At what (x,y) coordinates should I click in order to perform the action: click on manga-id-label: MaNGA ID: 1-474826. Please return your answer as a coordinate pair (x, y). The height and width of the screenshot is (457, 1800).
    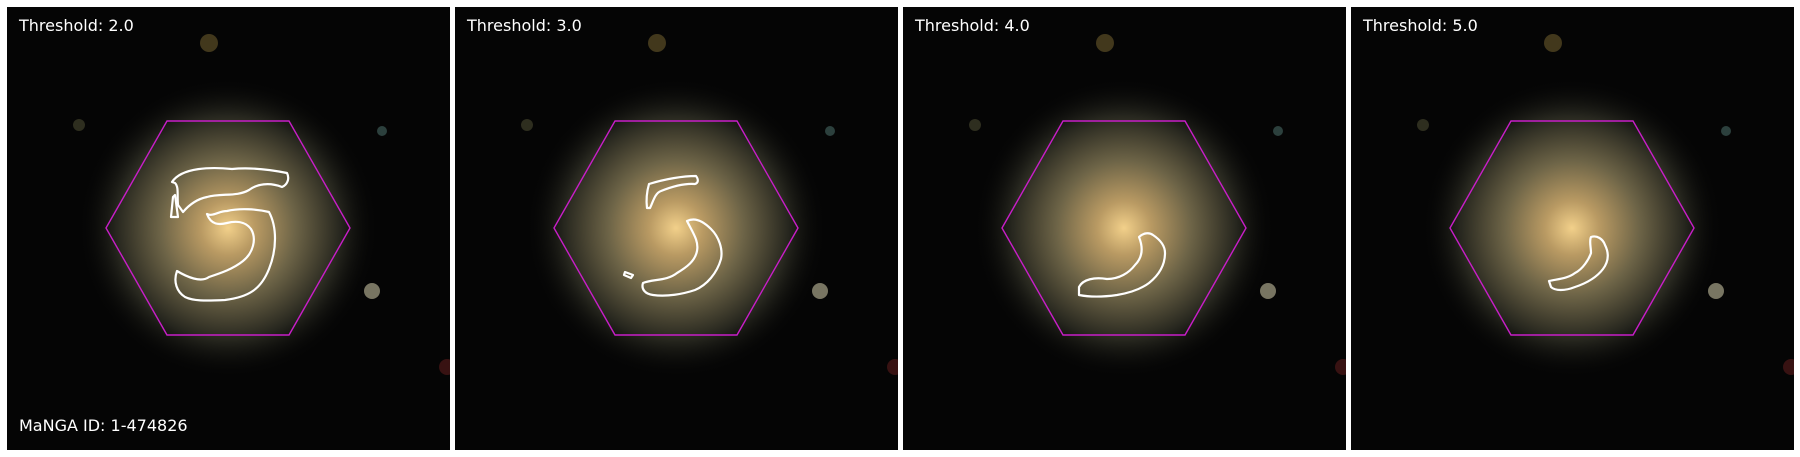
    Looking at the image, I should click on (103, 425).